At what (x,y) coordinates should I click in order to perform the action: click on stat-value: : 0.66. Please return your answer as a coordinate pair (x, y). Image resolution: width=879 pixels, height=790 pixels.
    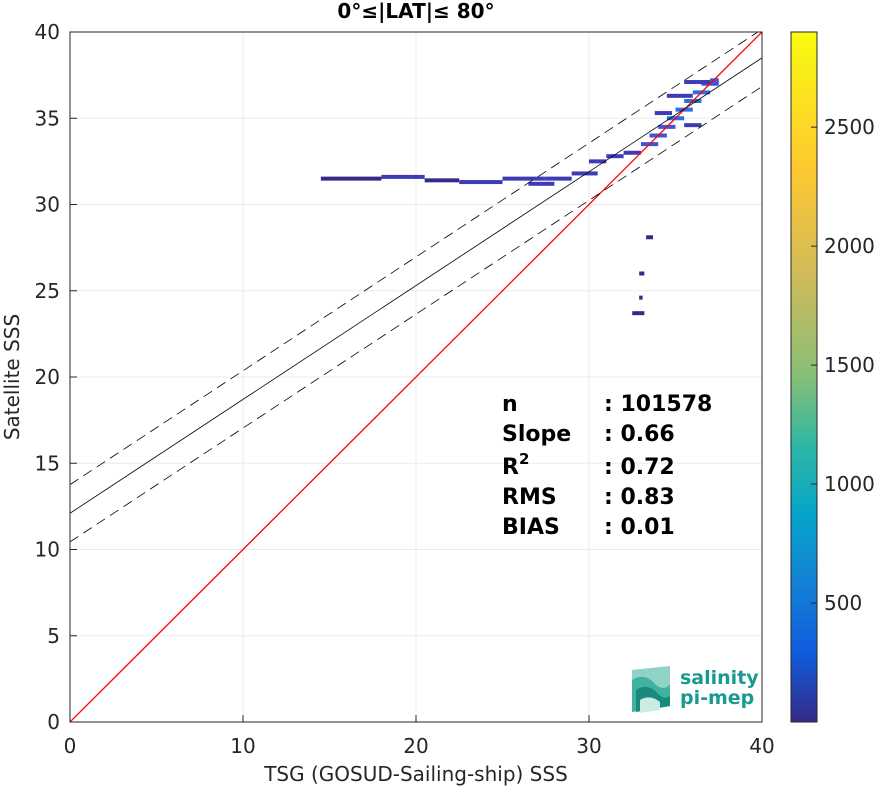
    Looking at the image, I should click on (639, 434).